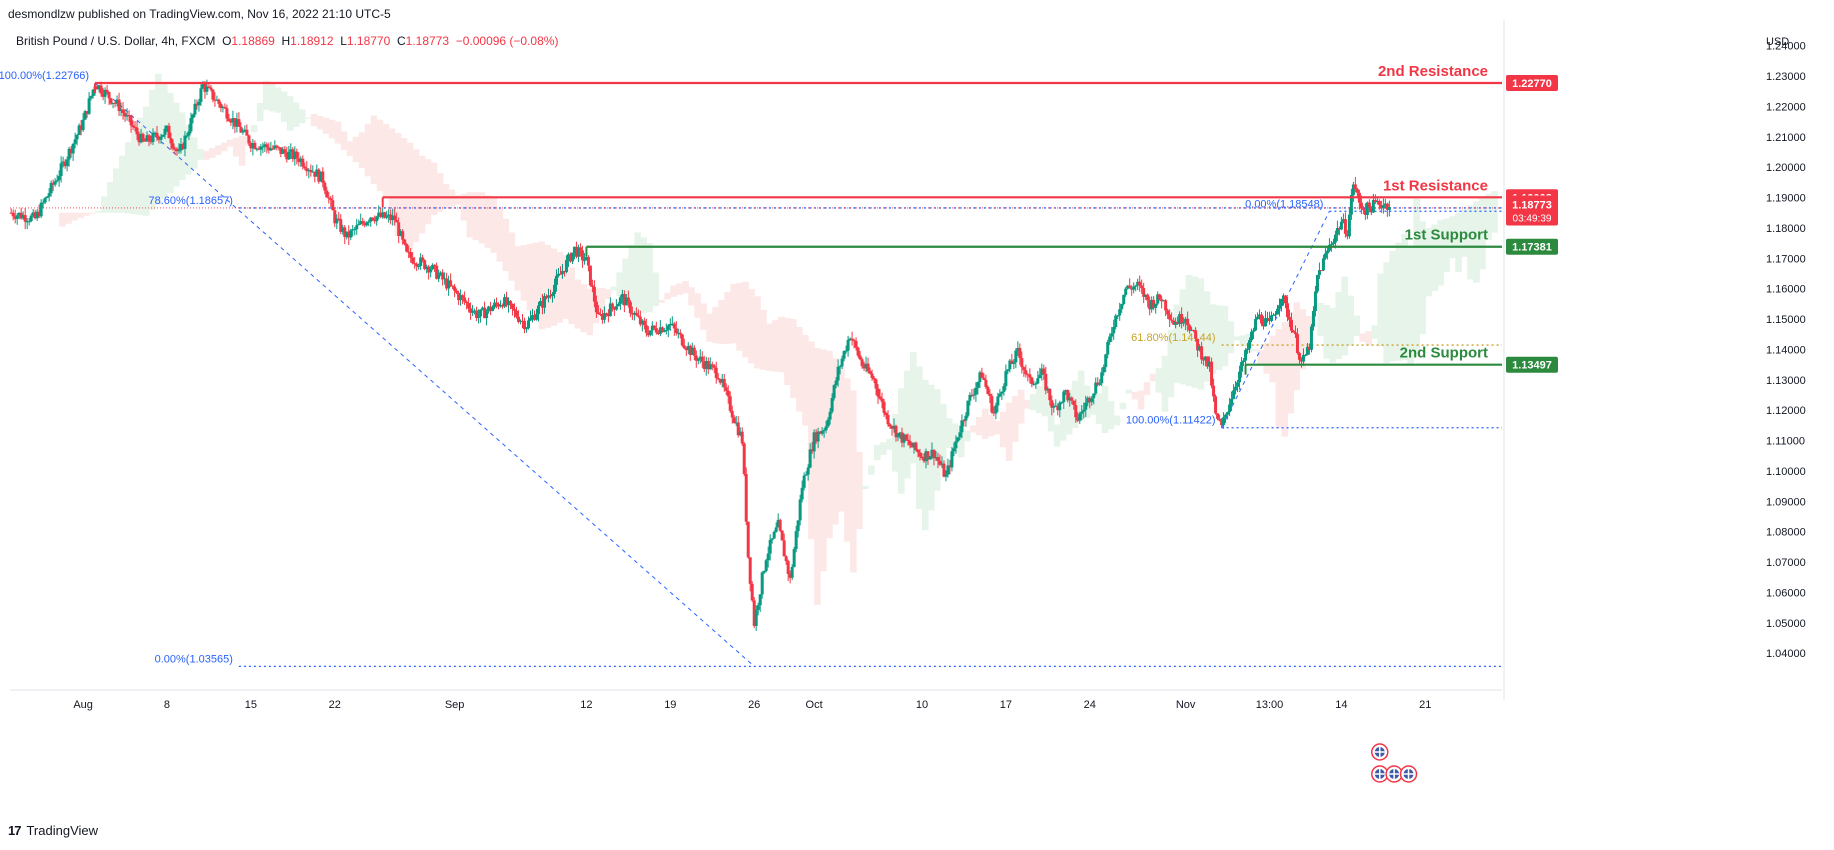 This screenshot has height=850, width=1834. Describe the element at coordinates (1786, 411) in the screenshot. I see `price-tick-label: 1.12000` at that location.